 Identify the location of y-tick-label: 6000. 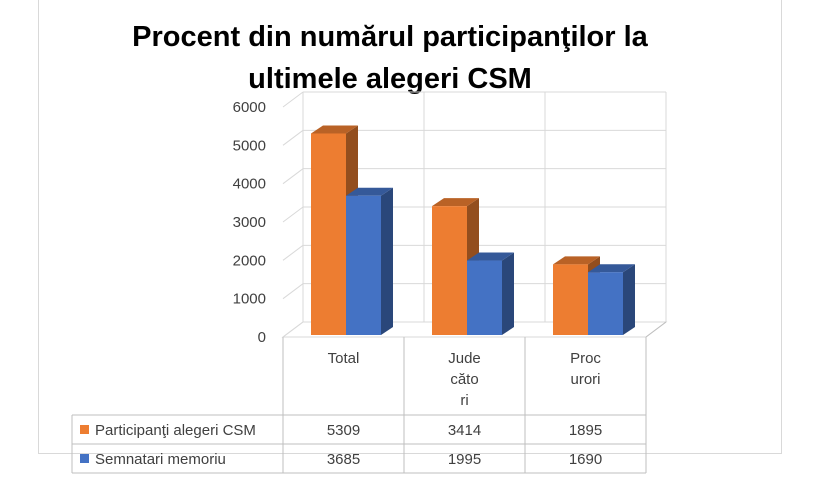
(249, 107).